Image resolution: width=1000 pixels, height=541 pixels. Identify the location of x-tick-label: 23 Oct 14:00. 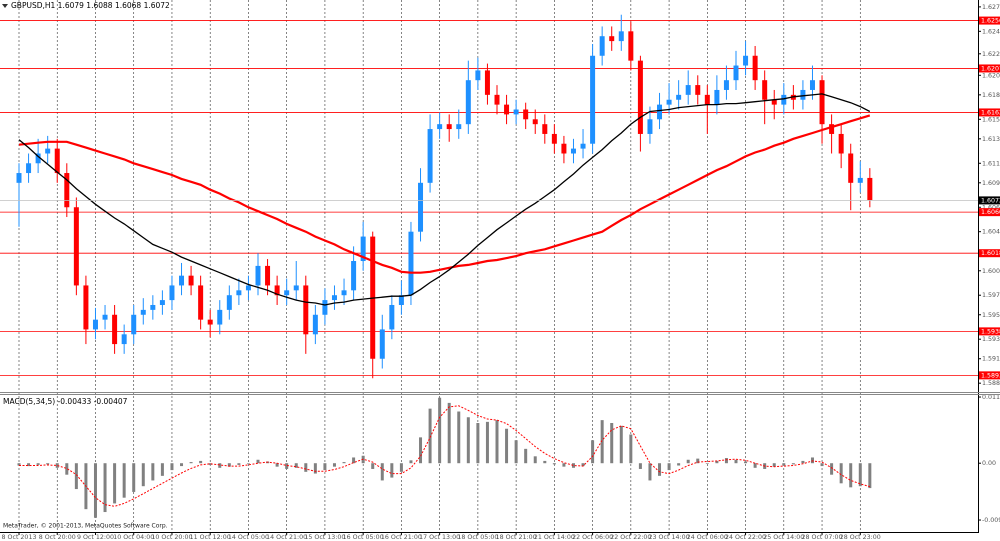
(669, 537).